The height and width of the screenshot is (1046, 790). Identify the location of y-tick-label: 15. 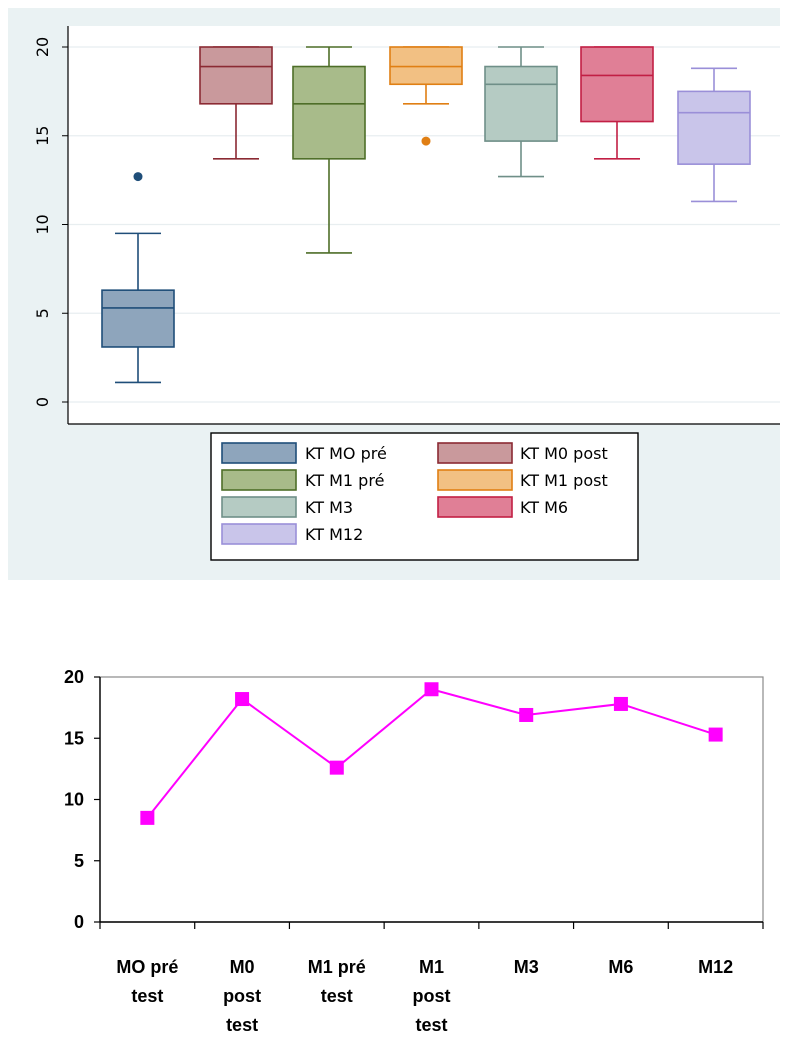
(42, 136).